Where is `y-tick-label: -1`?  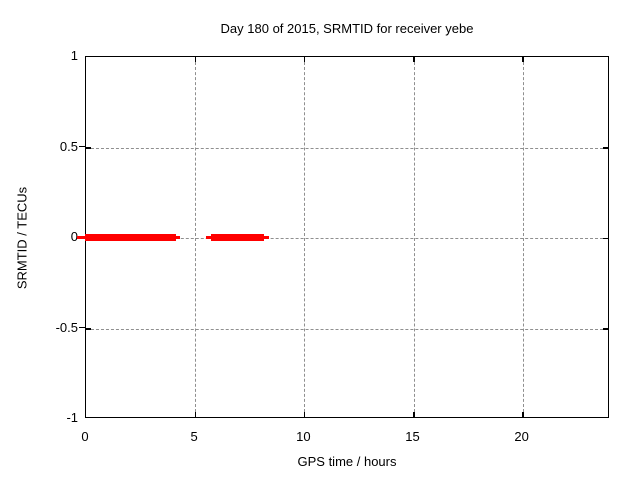
y-tick-label: -1 is located at coordinates (72, 417).